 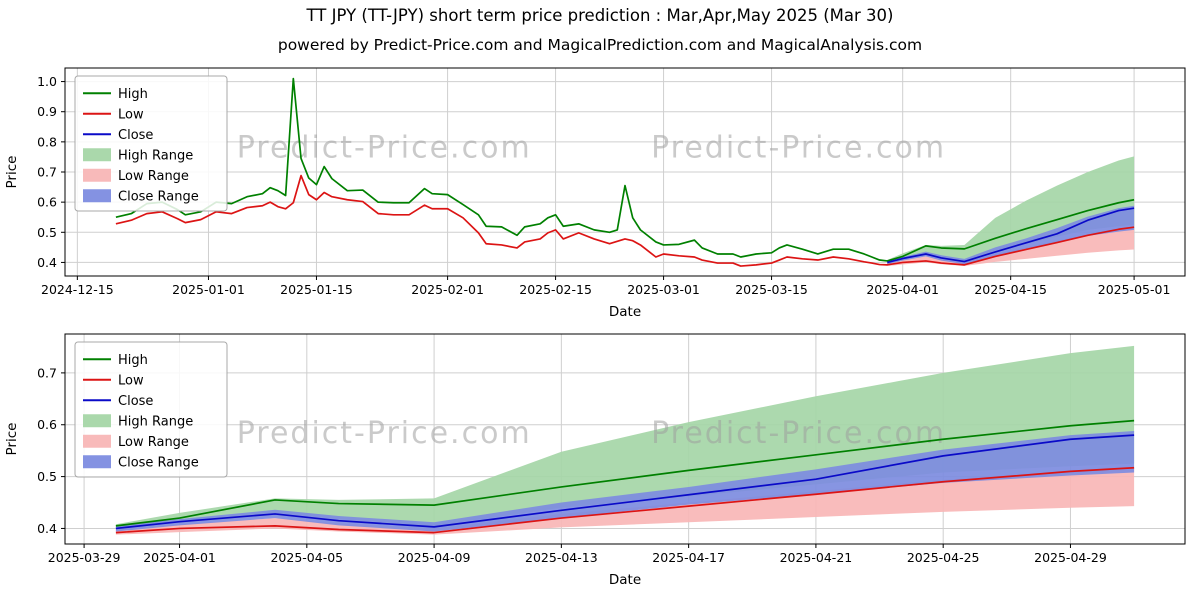 What do you see at coordinates (84, 557) in the screenshot?
I see `x-tick-label: 2025-03-29` at bounding box center [84, 557].